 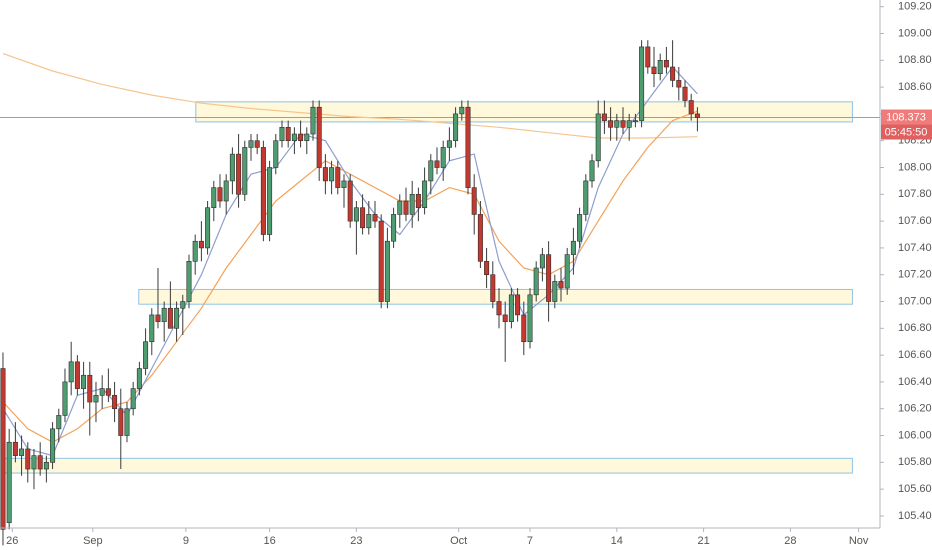 I want to click on moving-average, so click(x=350, y=96).